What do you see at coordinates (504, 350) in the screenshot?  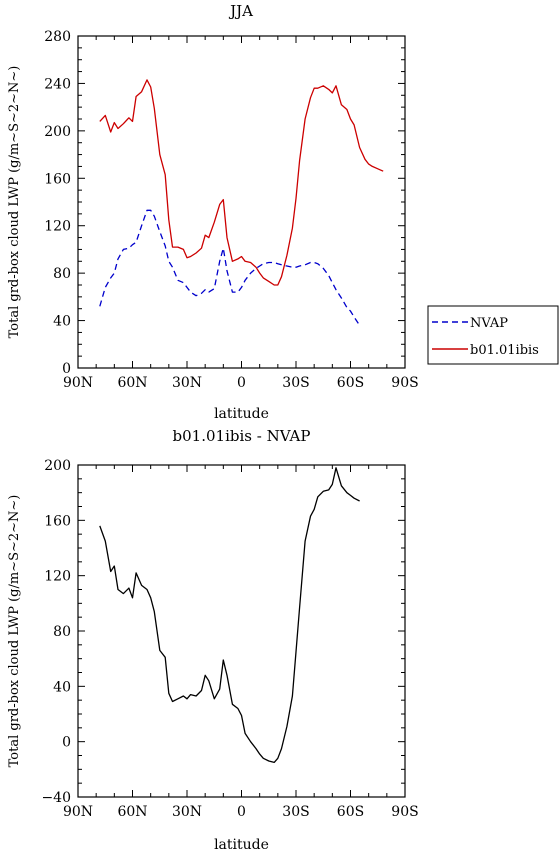 I see `legend-label-b01-01ibis: b01.01ibis` at bounding box center [504, 350].